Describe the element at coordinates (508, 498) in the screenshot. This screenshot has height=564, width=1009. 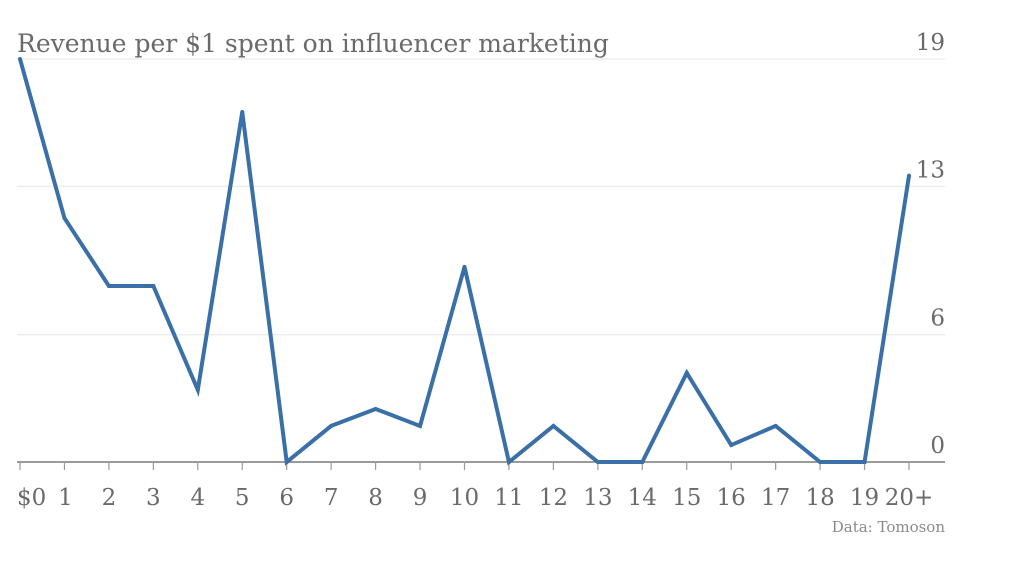
I see `x-tick-label: 11` at that location.